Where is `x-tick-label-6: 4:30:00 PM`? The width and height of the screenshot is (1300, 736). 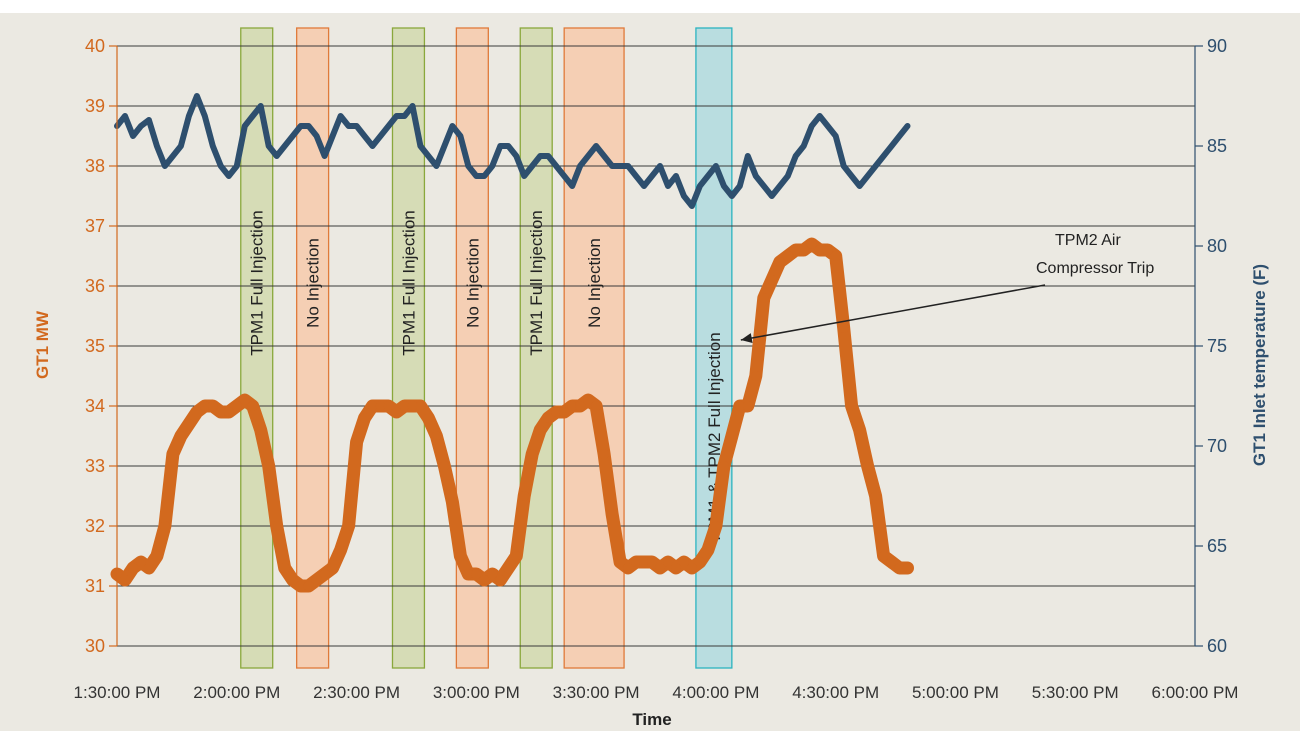
x-tick-label-6: 4:30:00 PM is located at coordinates (835, 692).